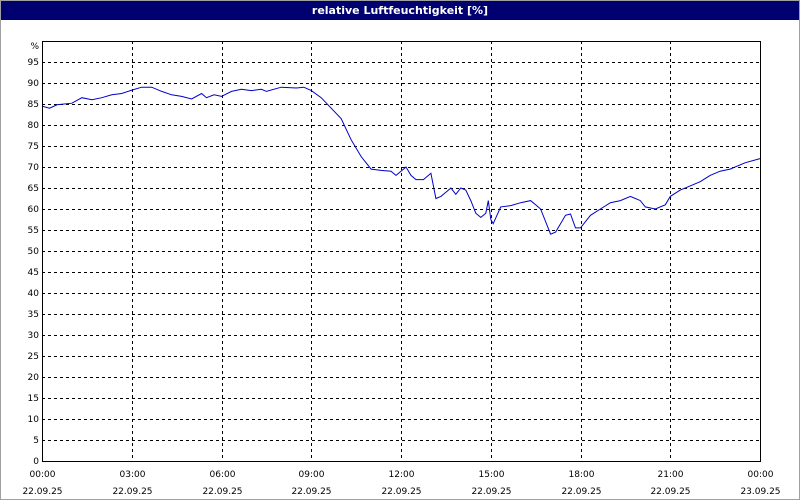 The height and width of the screenshot is (501, 800). I want to click on y-axis-unit-label: %, so click(34, 47).